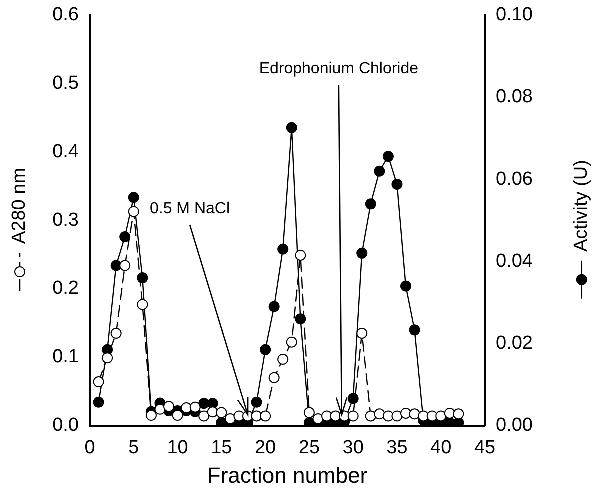 The height and width of the screenshot is (494, 601). Describe the element at coordinates (339, 69) in the screenshot. I see `annotation: Edrophonium Chloride` at that location.